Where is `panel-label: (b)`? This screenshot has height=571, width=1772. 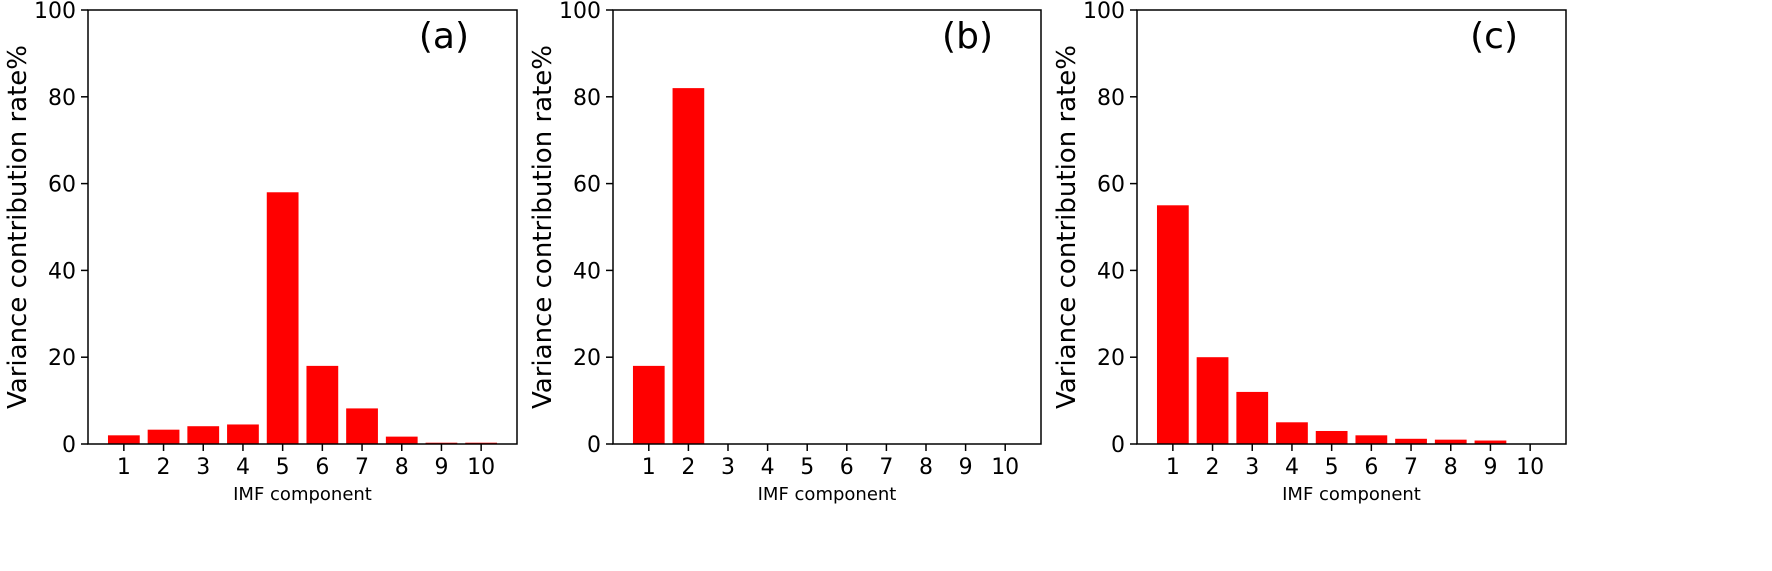 panel-label: (b) is located at coordinates (967, 36).